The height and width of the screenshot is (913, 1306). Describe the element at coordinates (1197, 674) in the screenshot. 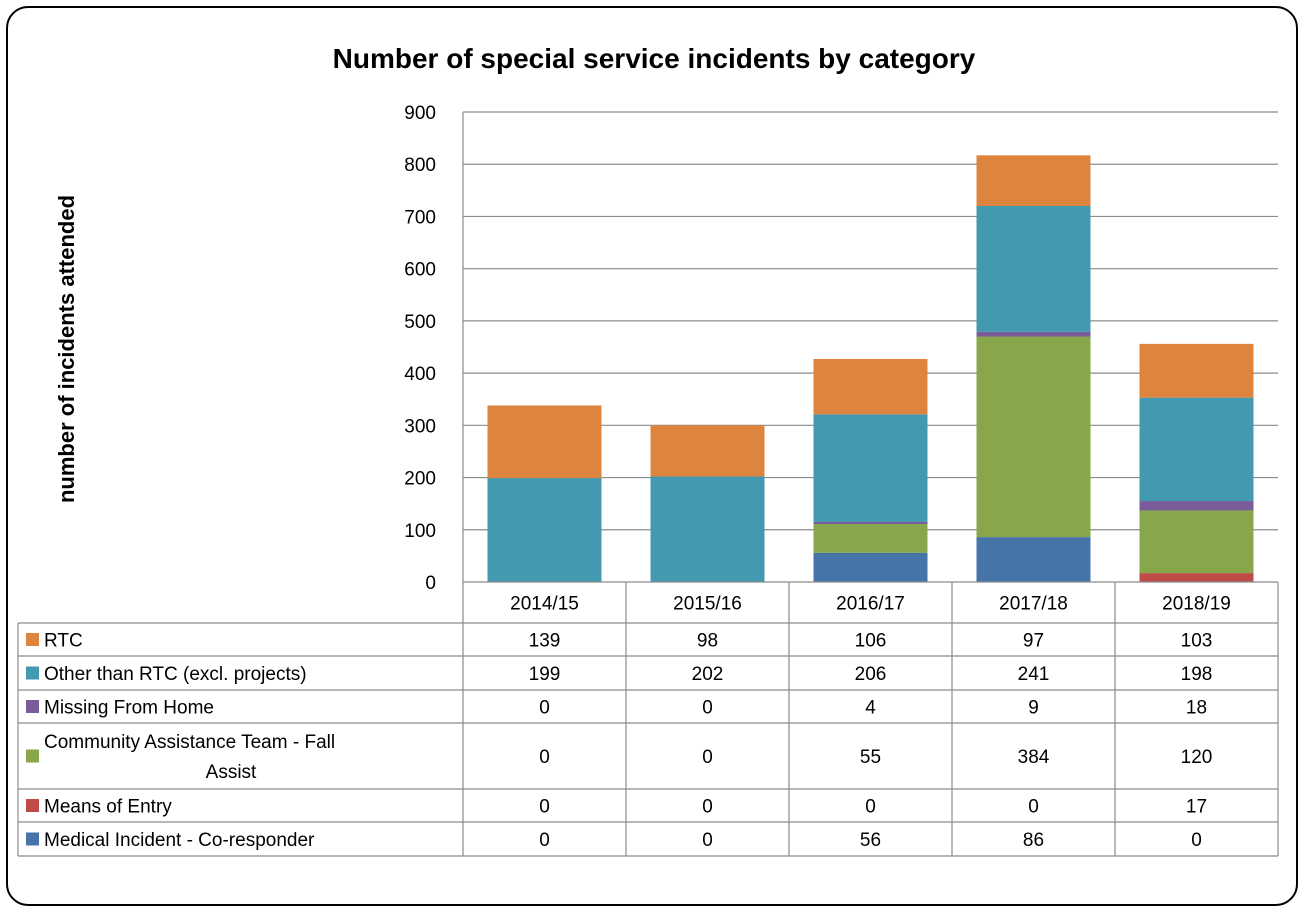

I see `table-cell-value: 198` at that location.